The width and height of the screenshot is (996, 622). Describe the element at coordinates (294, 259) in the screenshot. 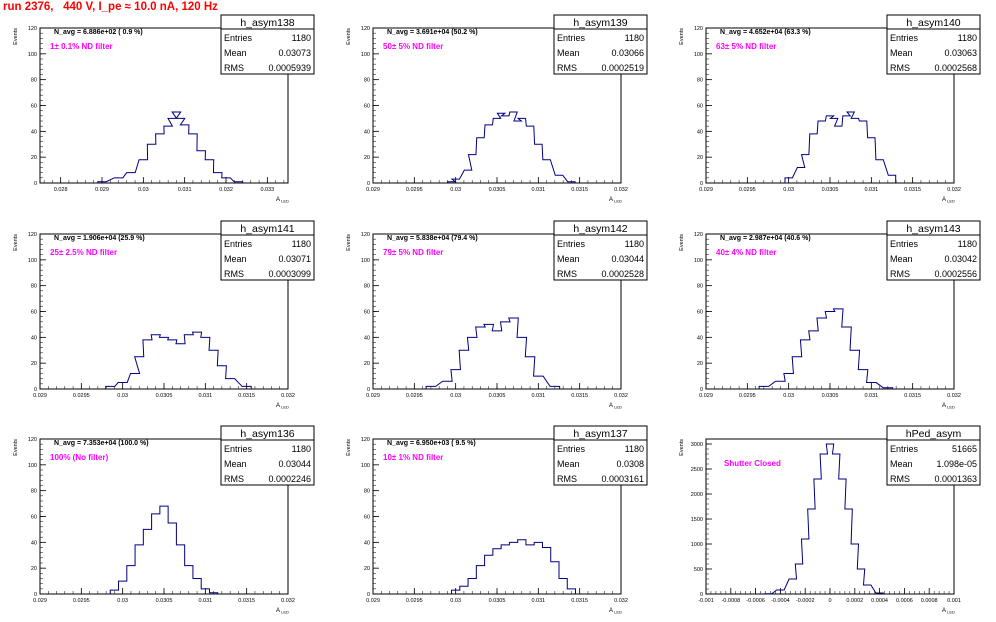

I see `stats-value-mean: 0.03071` at that location.